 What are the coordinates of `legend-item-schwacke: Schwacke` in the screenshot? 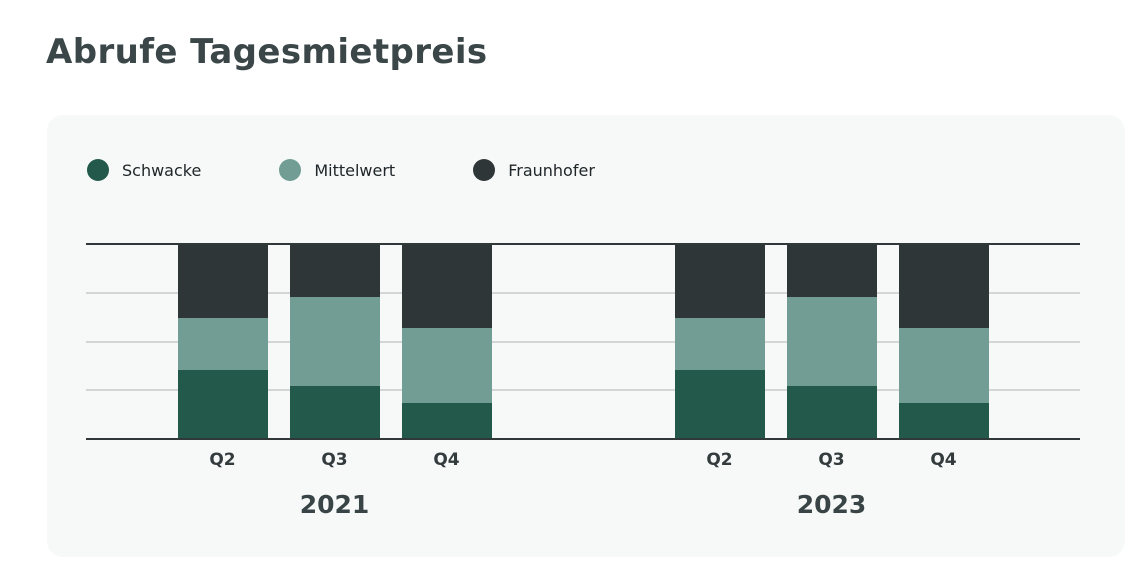 It's located at (144, 170).